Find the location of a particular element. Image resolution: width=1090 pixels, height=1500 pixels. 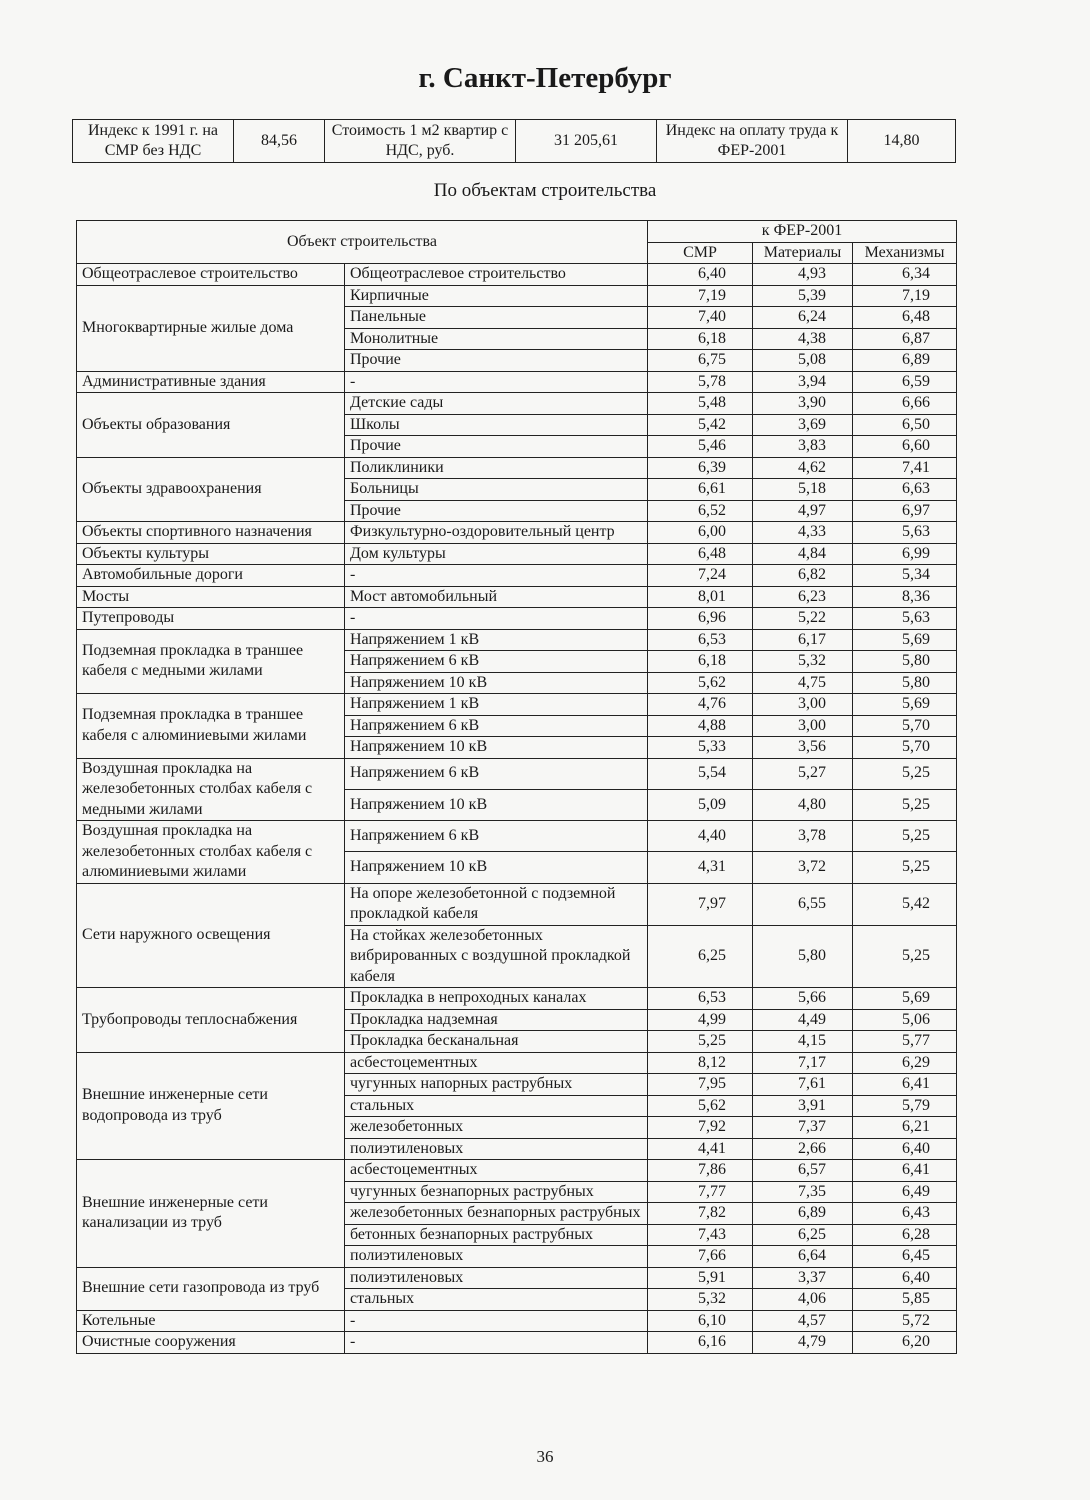

title: г. Санкт-Петербург is located at coordinates (545, 78).